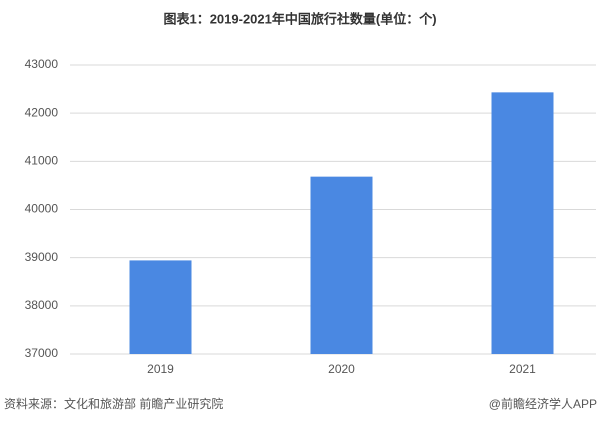  What do you see at coordinates (42, 305) in the screenshot?
I see `y-tick-label: 38000` at bounding box center [42, 305].